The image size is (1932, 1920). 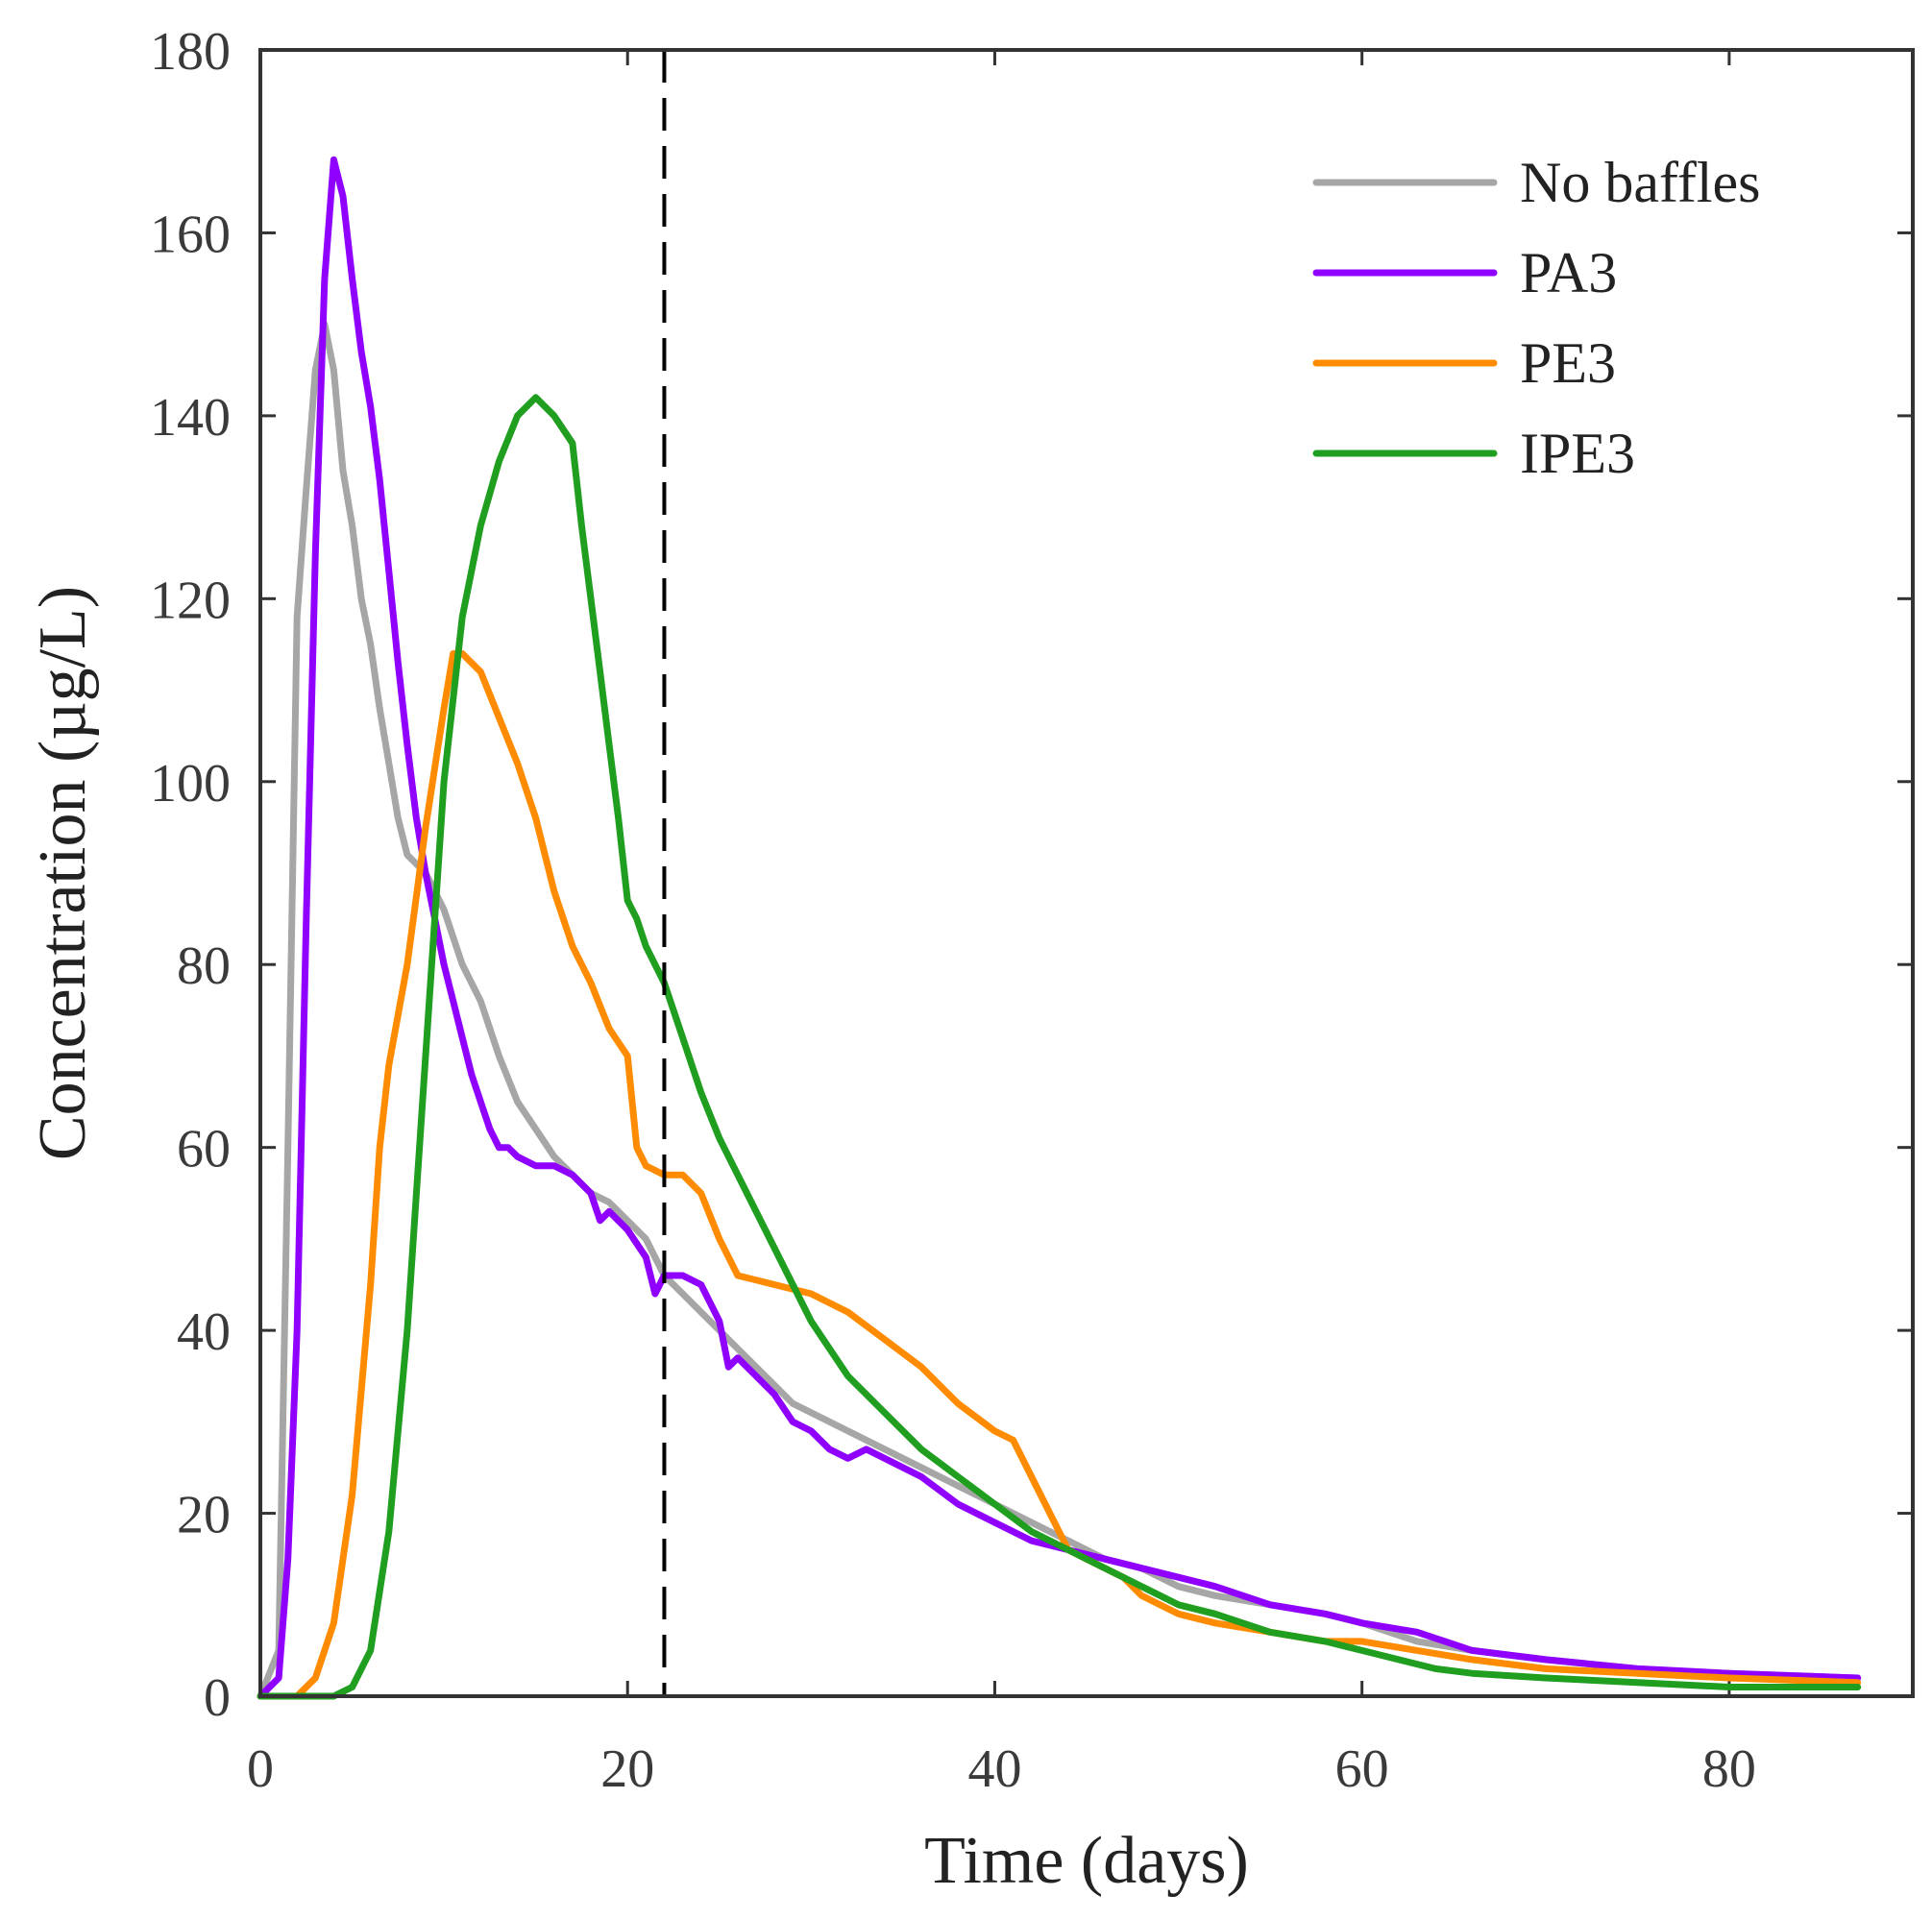 I want to click on legend: No baffles PA3 PE3 IPE3, so click(x=1536, y=318).